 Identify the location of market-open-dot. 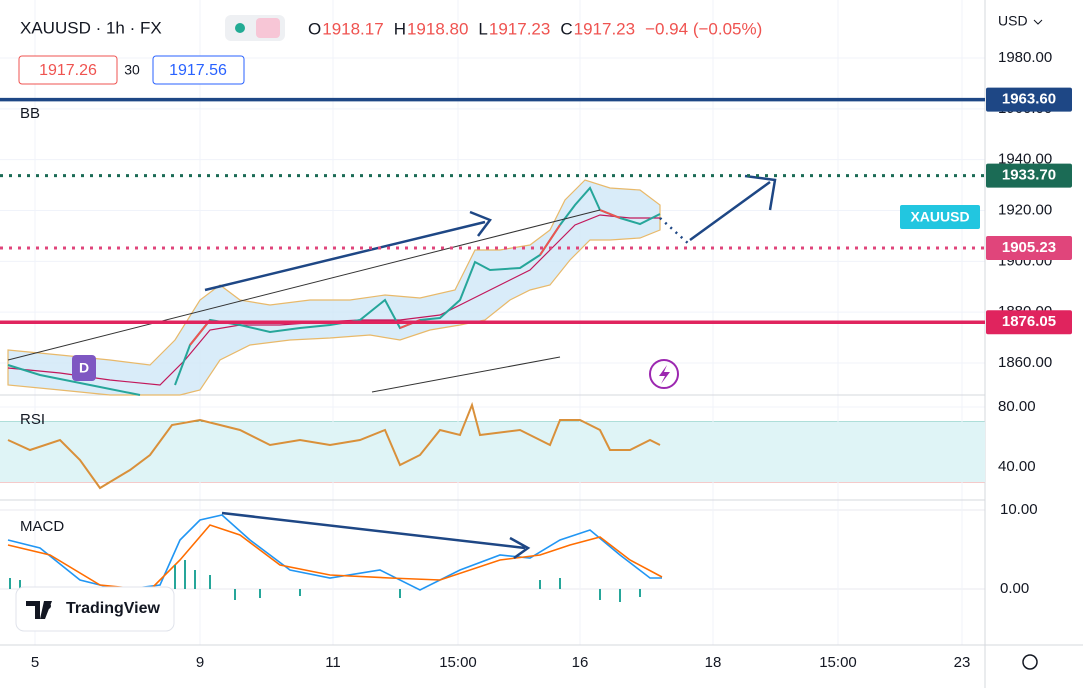
(240, 28).